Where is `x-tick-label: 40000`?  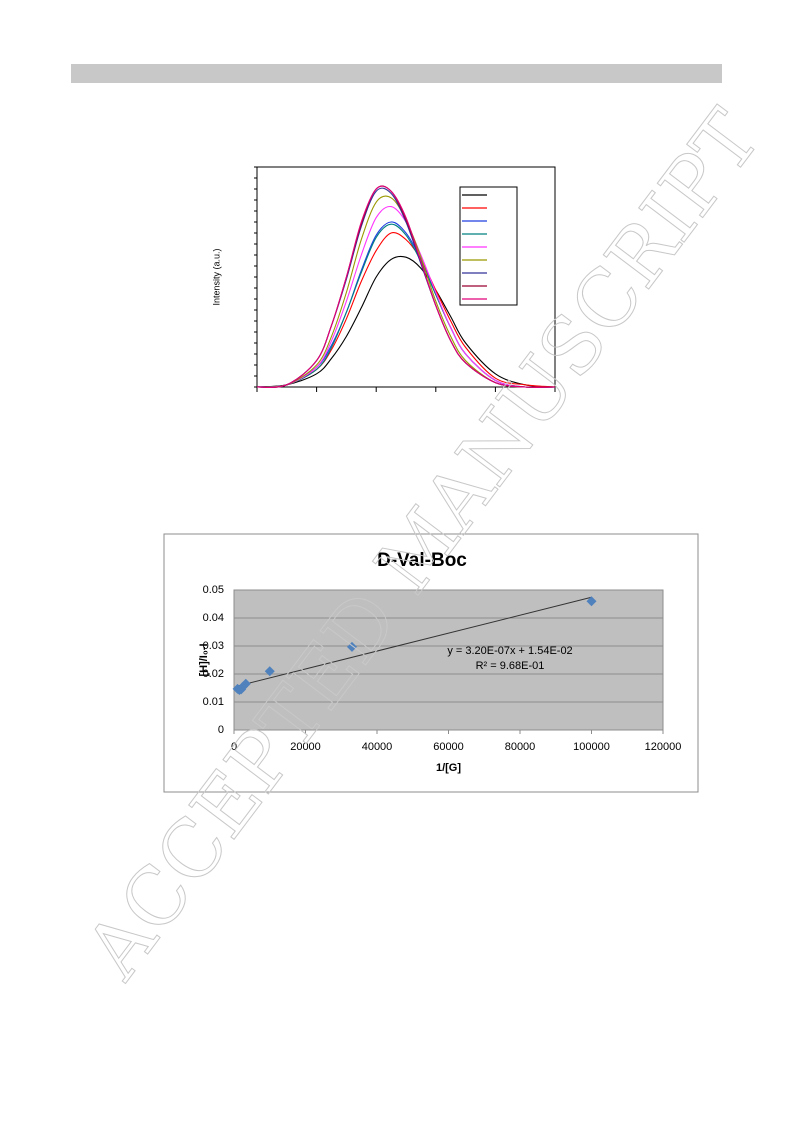 x-tick-label: 40000 is located at coordinates (377, 747).